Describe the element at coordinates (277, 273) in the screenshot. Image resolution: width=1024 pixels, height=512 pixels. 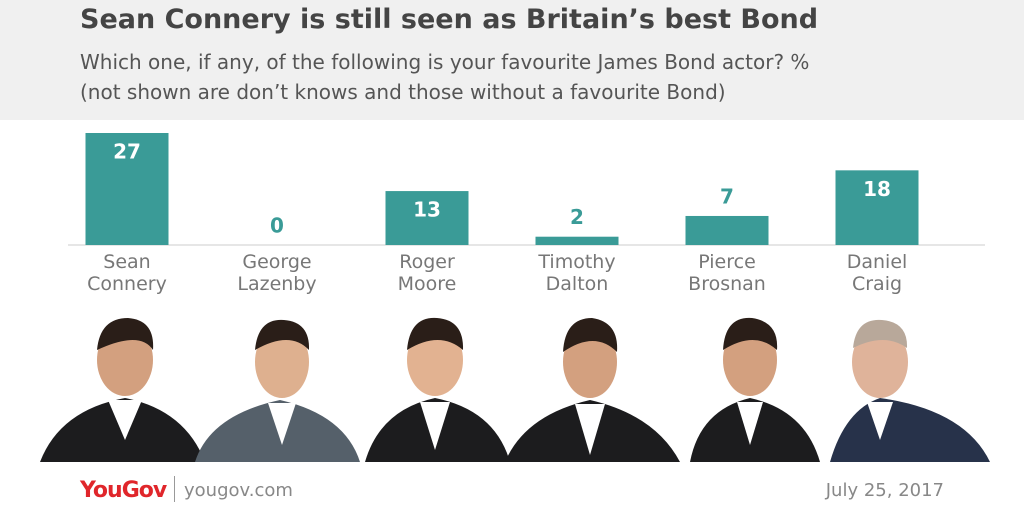
I see `category-label: George Lazenby` at that location.